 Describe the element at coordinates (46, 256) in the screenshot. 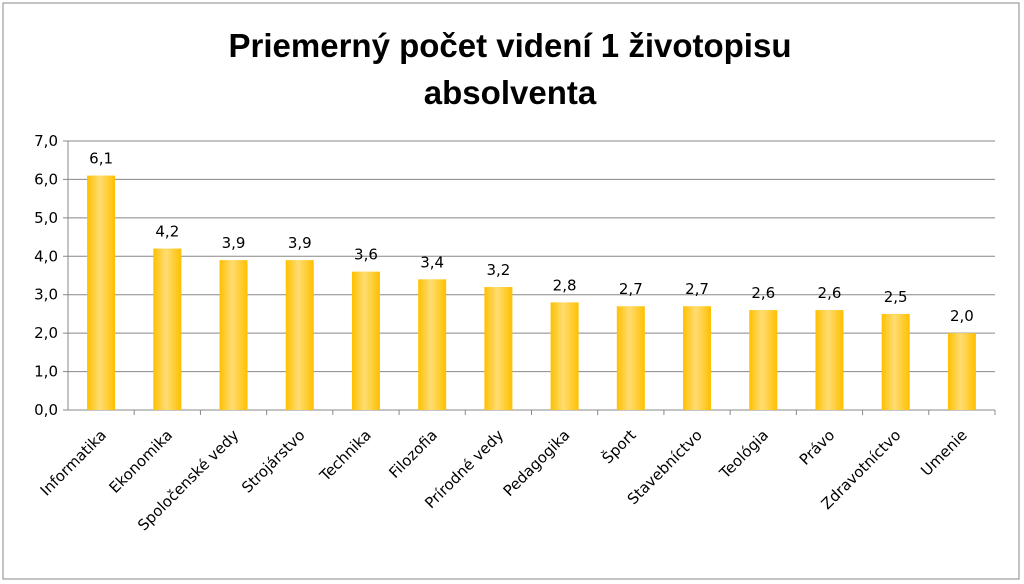

I see `y-tick-label: 4,0` at that location.